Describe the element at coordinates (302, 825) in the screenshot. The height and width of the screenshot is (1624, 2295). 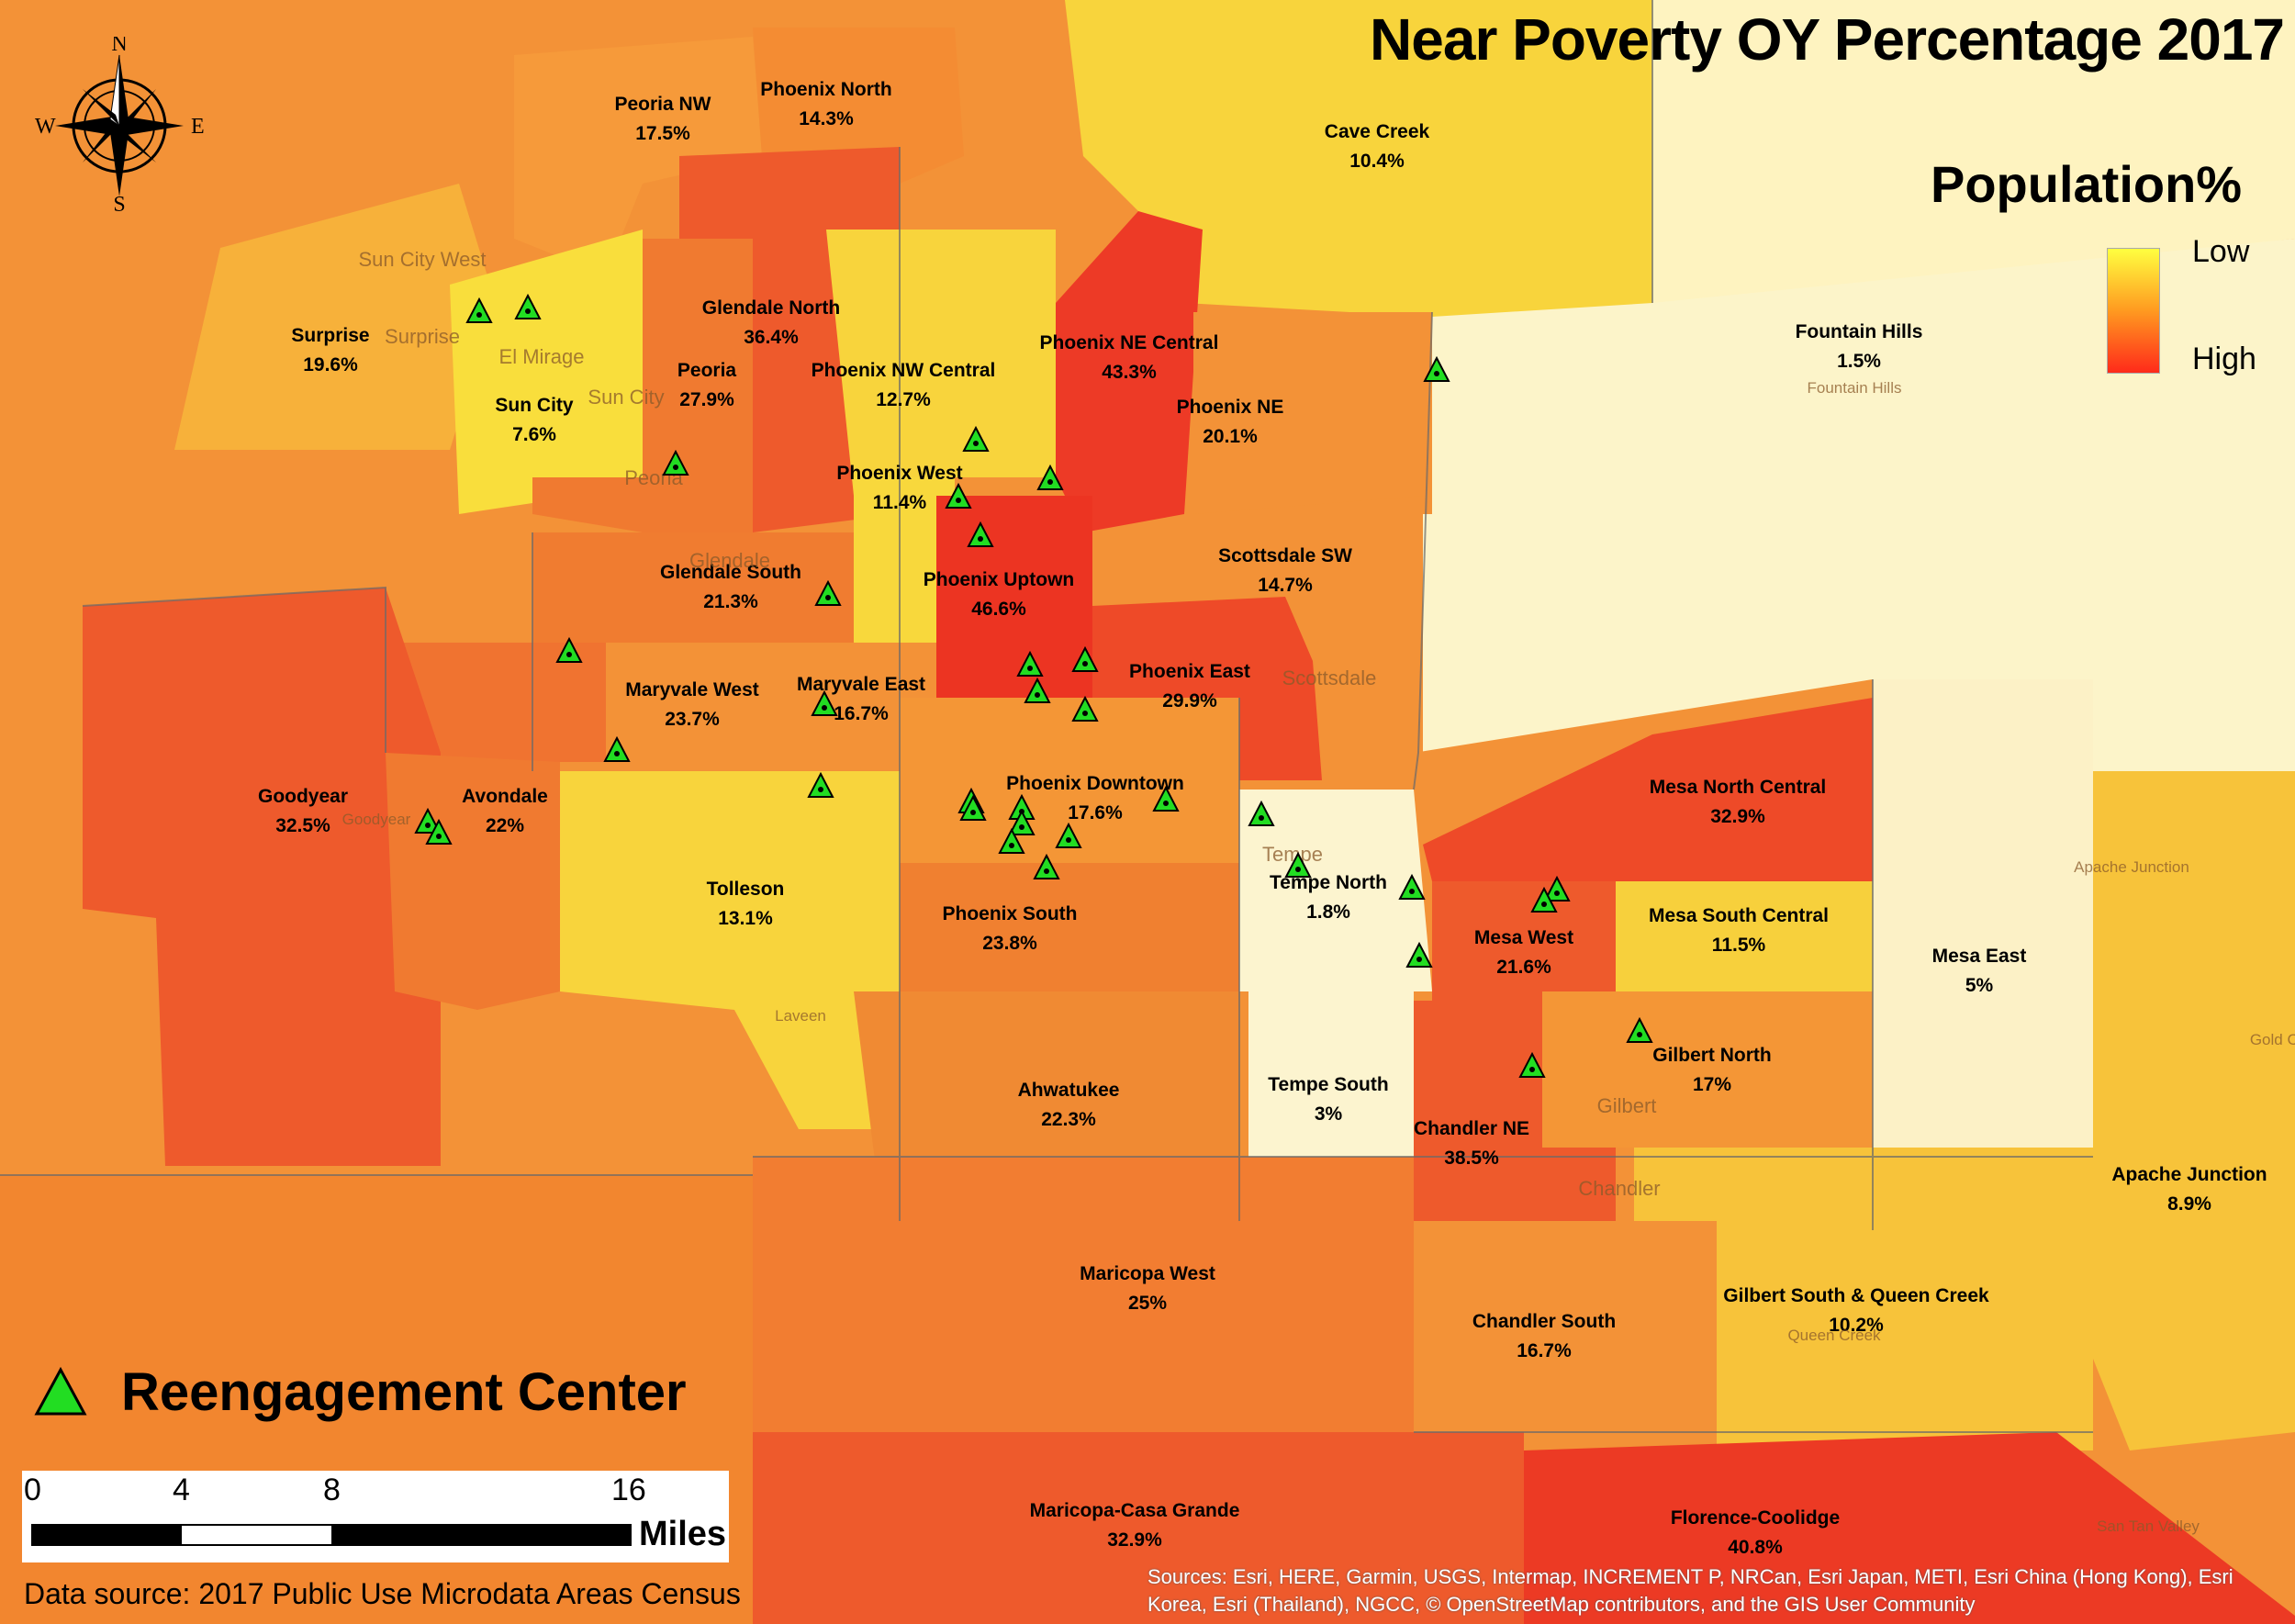
I see `district-value-label: 32.5%` at that location.